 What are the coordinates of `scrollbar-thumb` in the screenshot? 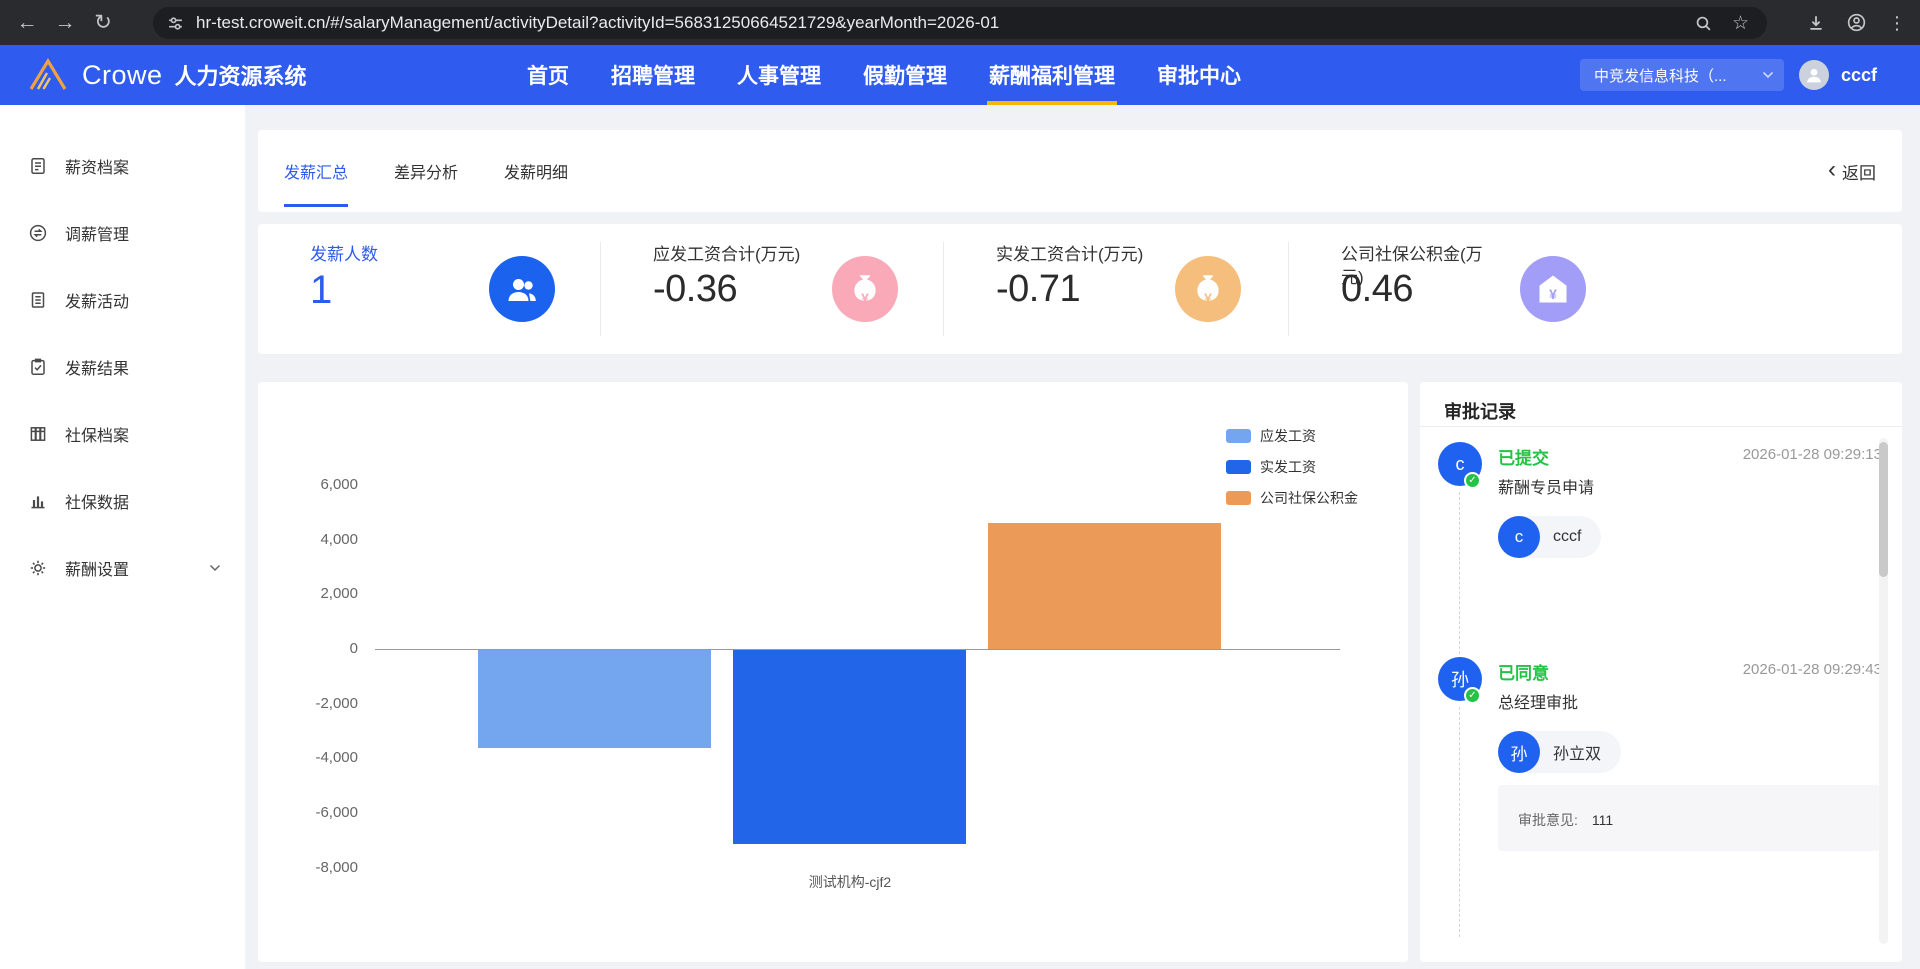 It's located at (1883, 509).